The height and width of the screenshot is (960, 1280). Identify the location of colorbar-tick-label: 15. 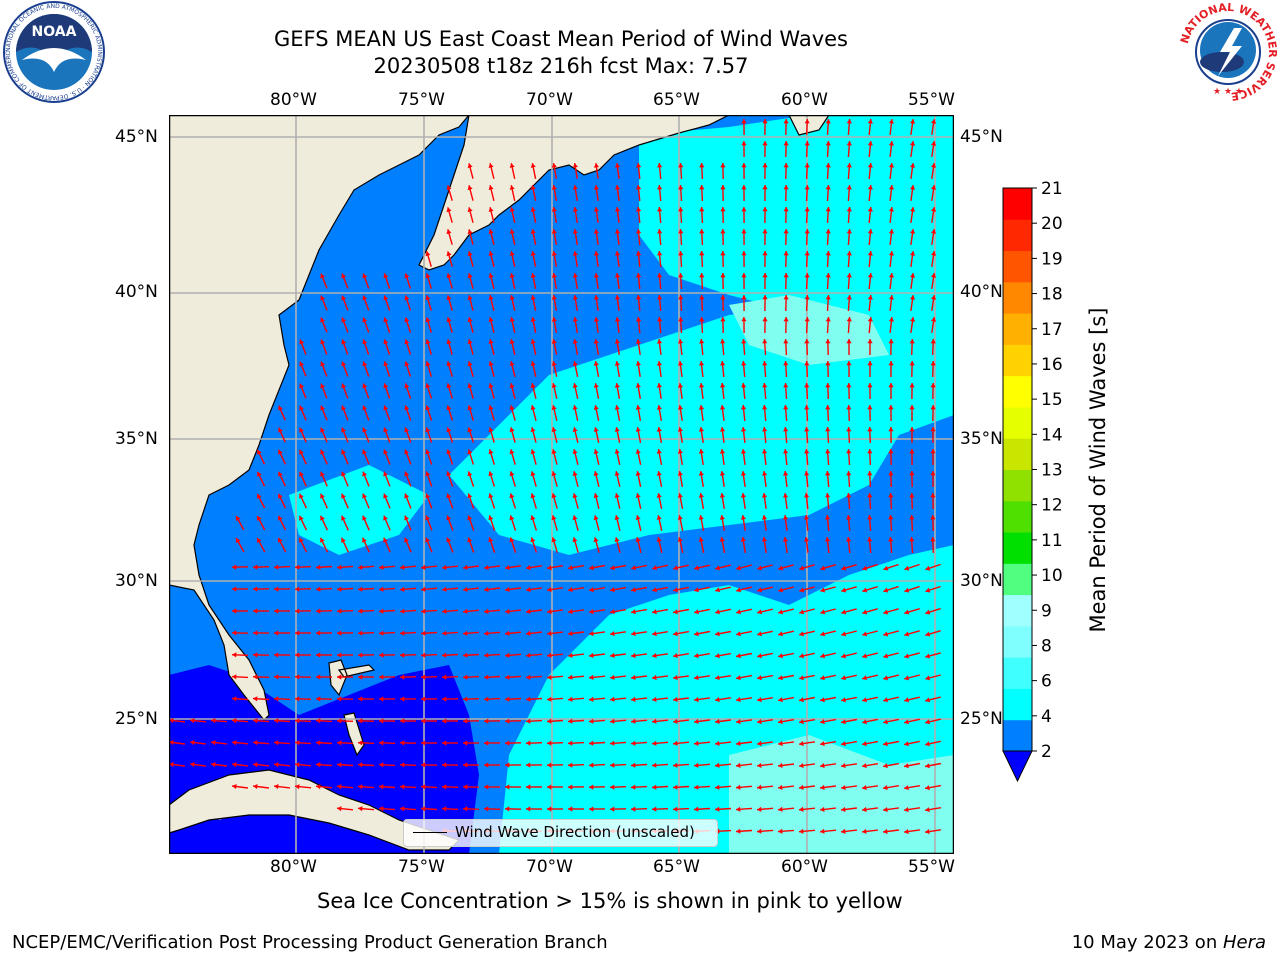
(1052, 400).